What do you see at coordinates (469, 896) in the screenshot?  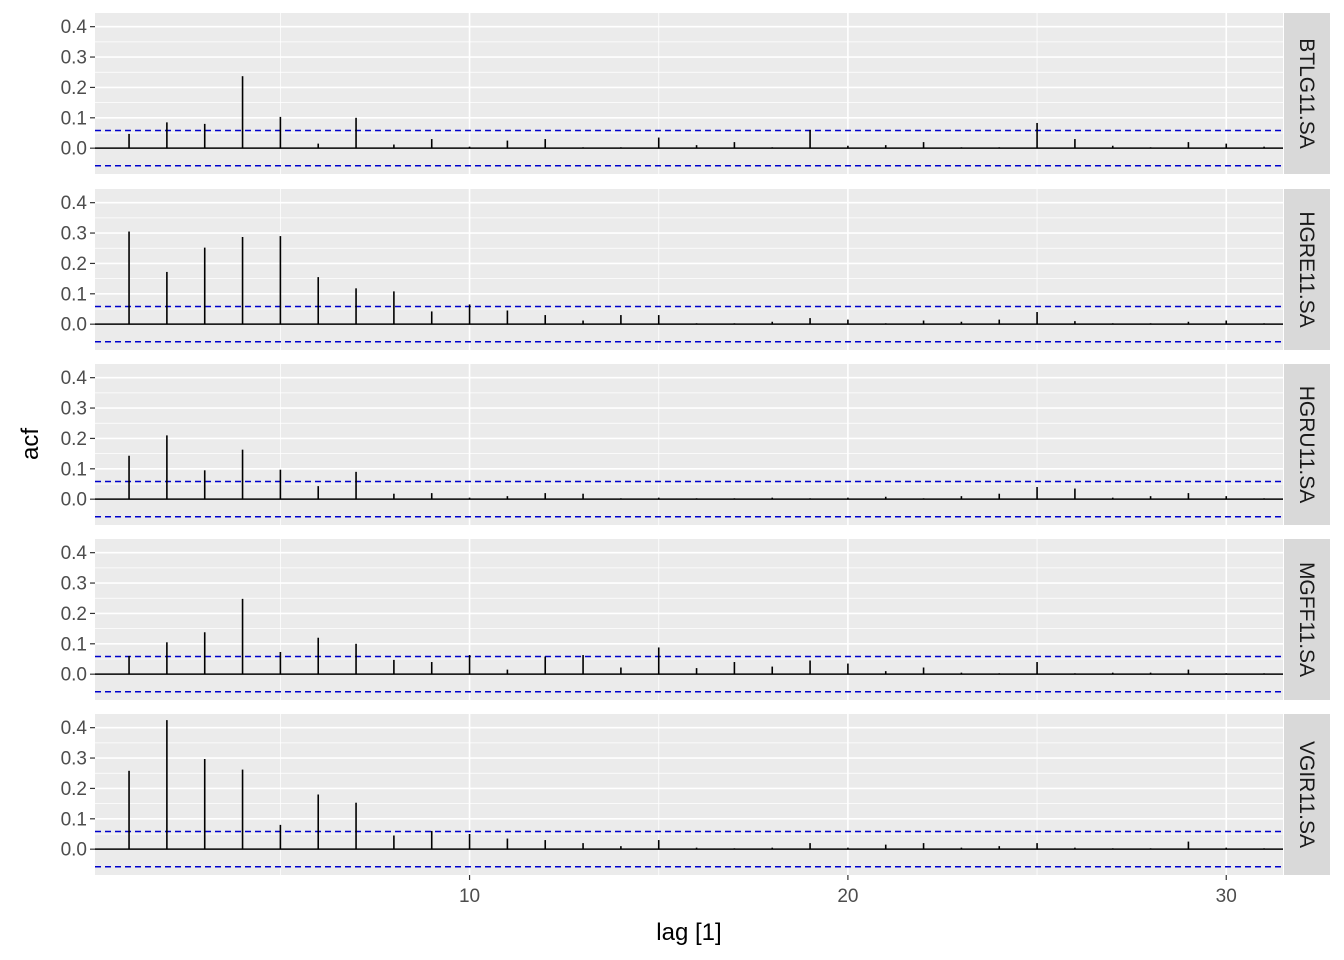 I see `x-tick-label: 10` at bounding box center [469, 896].